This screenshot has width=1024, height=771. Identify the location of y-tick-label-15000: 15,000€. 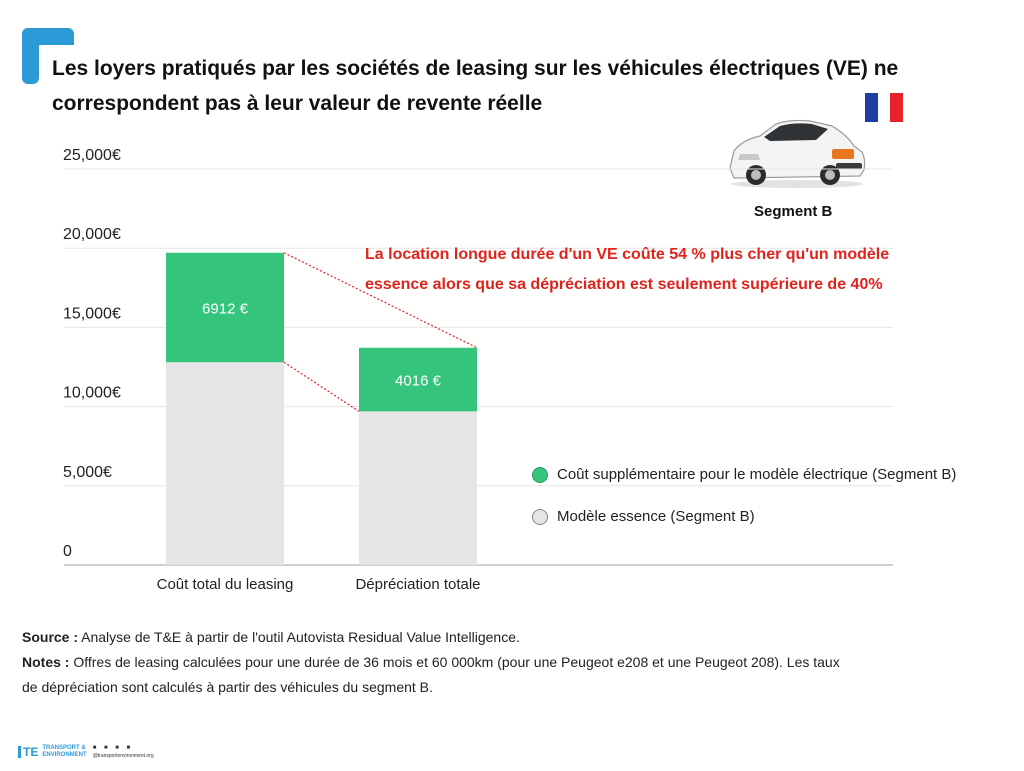
(92, 313).